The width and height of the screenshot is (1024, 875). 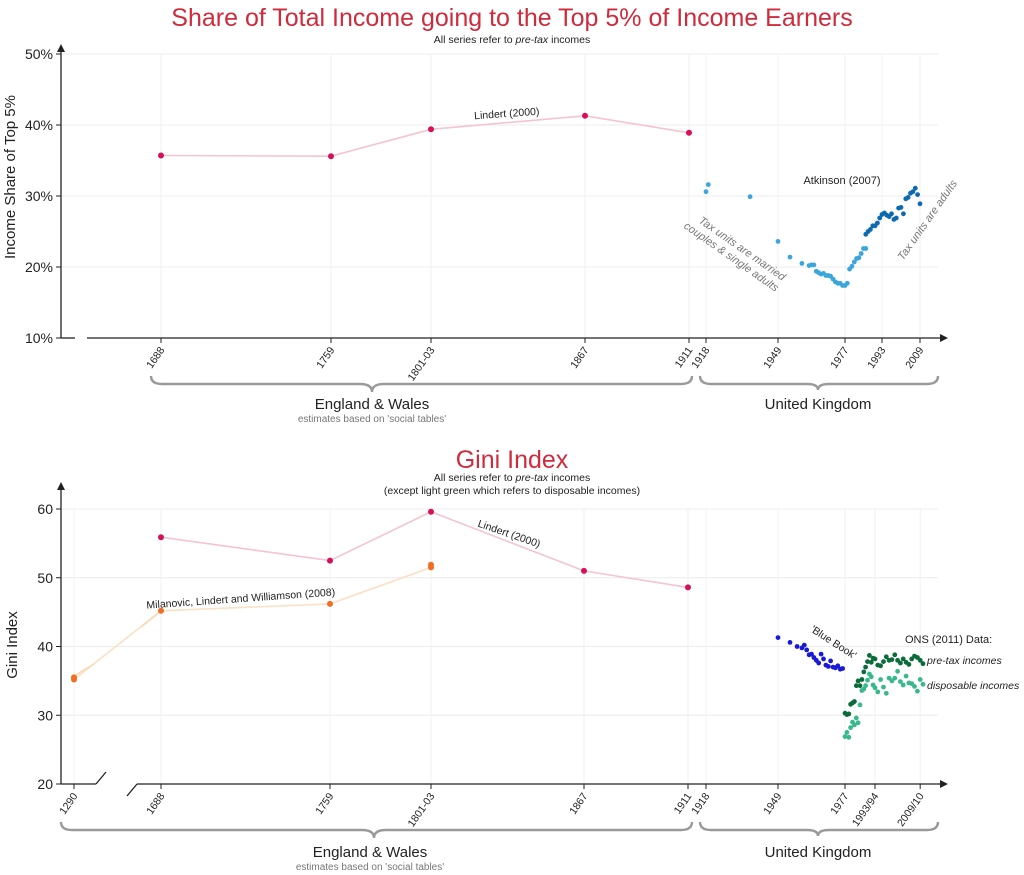 I want to click on bot-x-tick-label: 1801-03, so click(x=422, y=810).